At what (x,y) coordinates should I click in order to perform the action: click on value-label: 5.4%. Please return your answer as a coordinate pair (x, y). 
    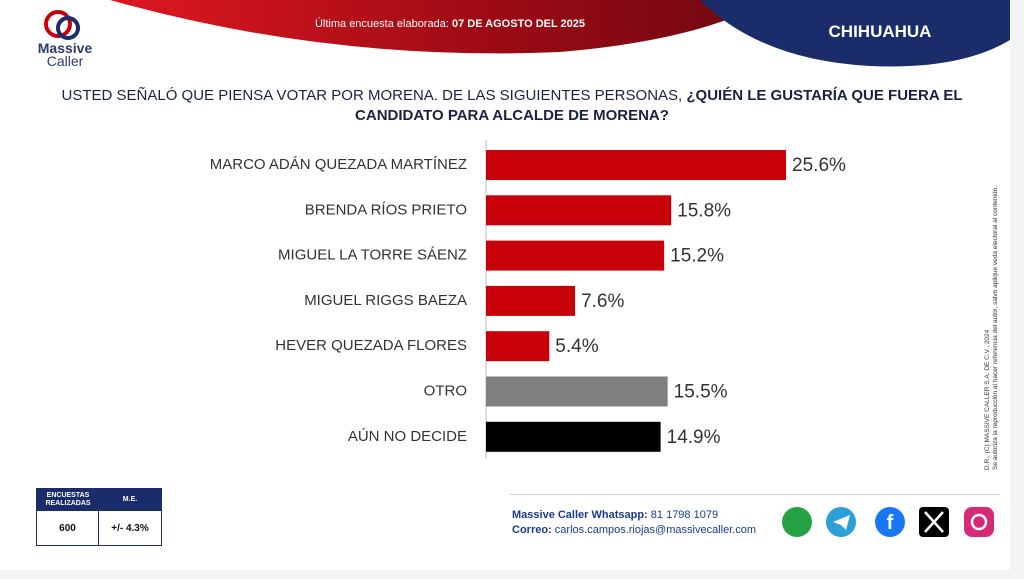
    Looking at the image, I should click on (576, 346).